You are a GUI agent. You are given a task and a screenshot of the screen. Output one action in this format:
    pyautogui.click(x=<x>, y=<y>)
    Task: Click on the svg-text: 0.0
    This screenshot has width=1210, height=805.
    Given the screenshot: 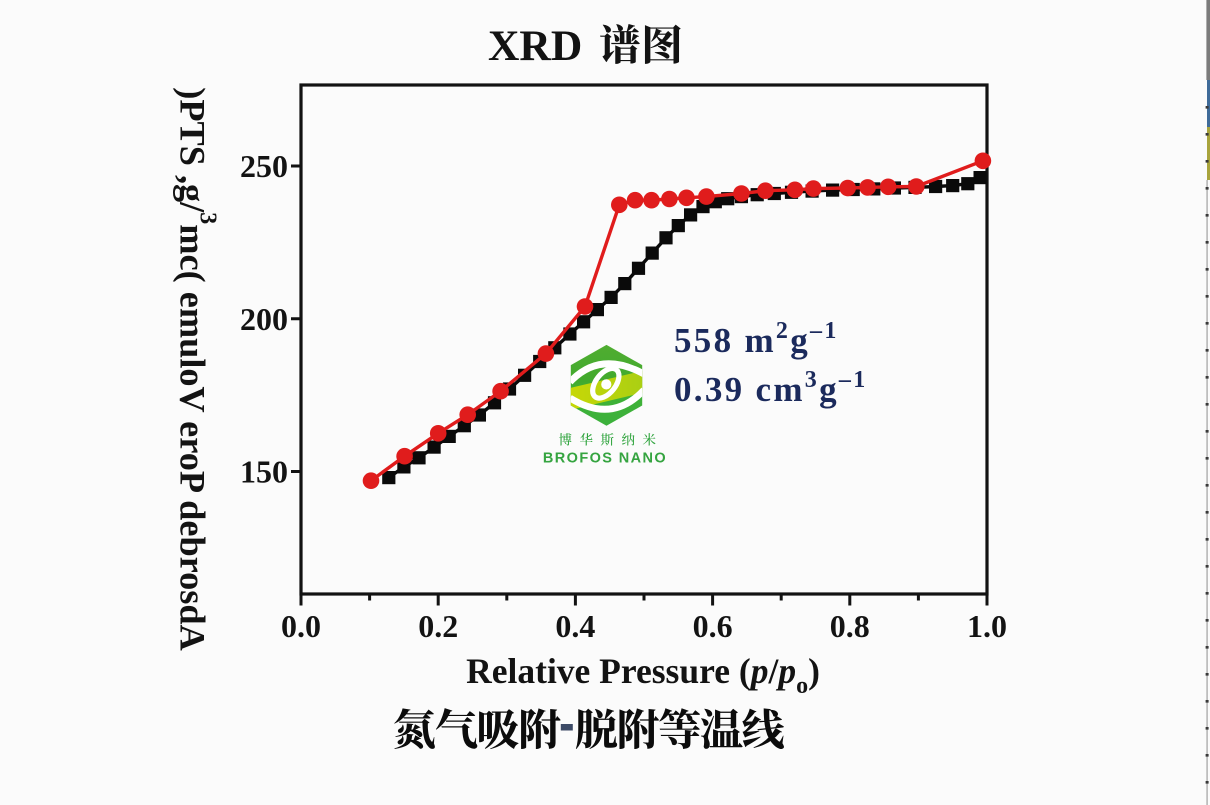 What is the action you would take?
    pyautogui.click(x=301, y=626)
    